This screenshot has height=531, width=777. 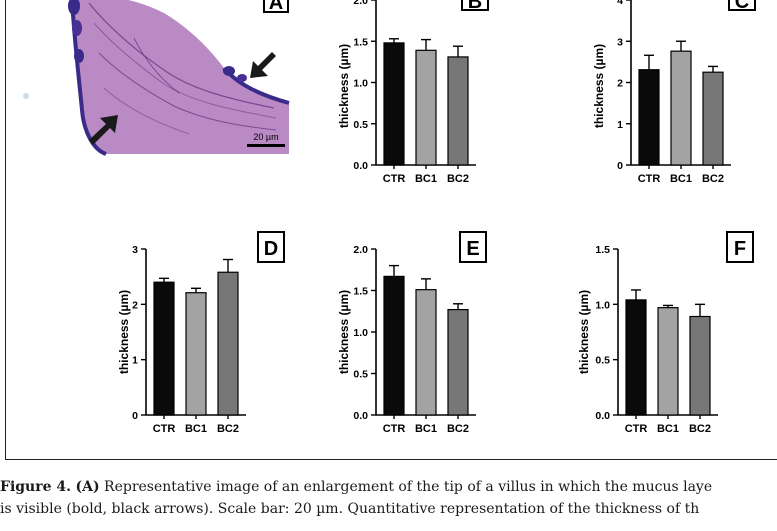 What do you see at coordinates (87, 487) in the screenshot?
I see `caption-panel-ref: (A)` at bounding box center [87, 487].